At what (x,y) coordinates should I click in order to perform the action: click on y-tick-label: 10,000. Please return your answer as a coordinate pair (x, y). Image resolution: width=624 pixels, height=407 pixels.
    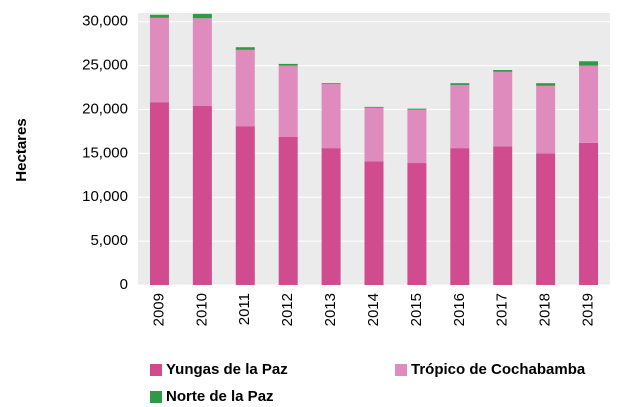
    Looking at the image, I should click on (105, 196).